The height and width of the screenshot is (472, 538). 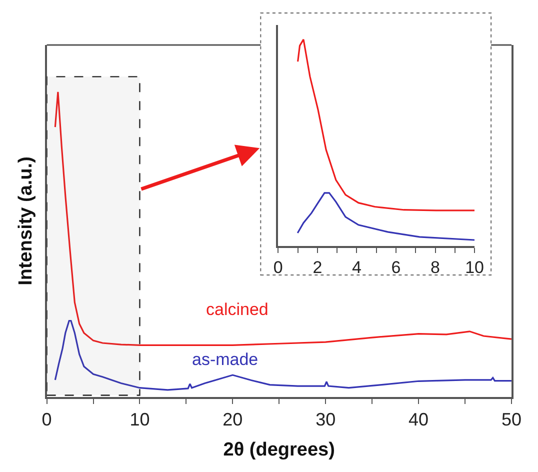 I want to click on x-tick-label: 6, so click(x=396, y=268).